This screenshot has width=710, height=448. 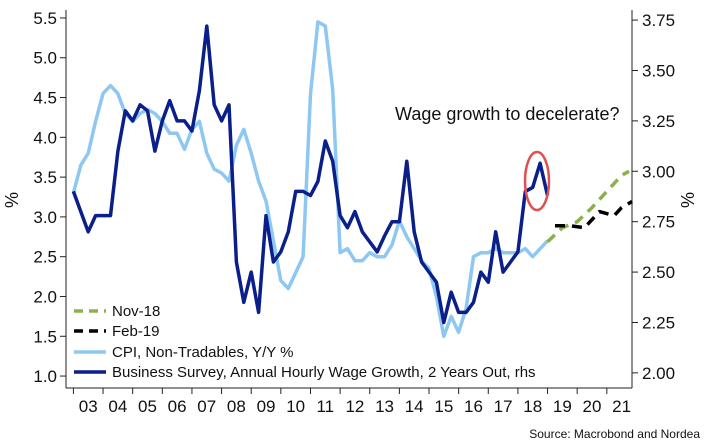 I want to click on x-tick-label: 10, so click(x=295, y=406).